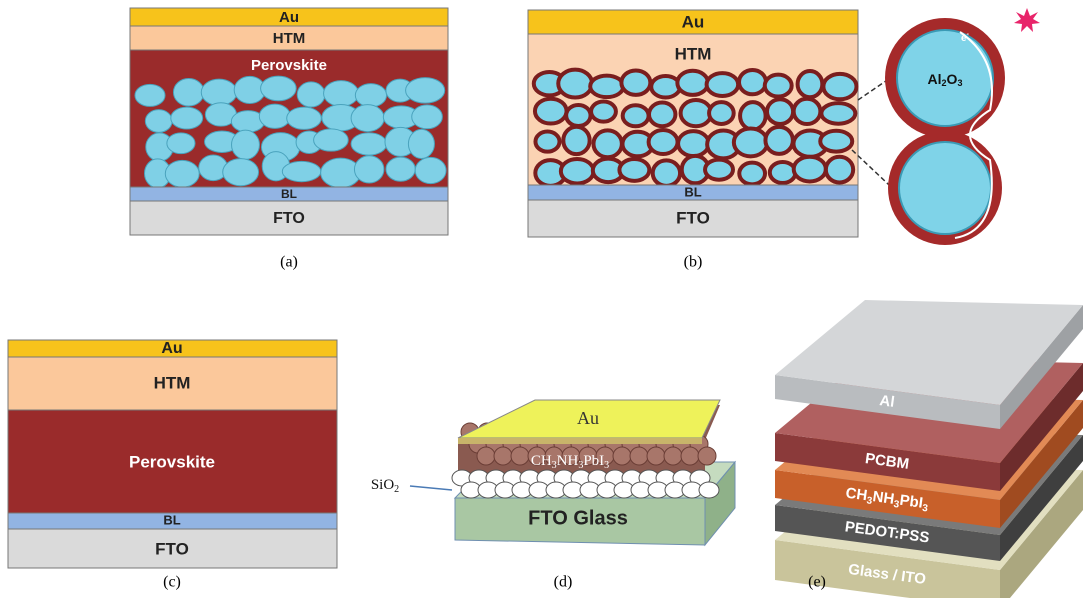 Image resolution: width=1083 pixels, height=598 pixels. Describe the element at coordinates (289, 262) in the screenshot. I see `caption: (a)` at that location.